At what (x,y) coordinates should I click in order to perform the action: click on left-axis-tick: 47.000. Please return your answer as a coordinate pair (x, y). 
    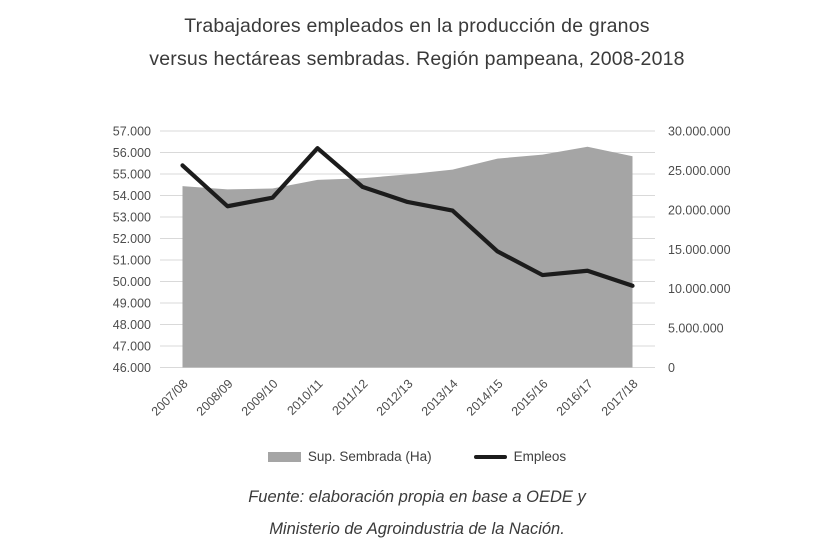
    Looking at the image, I should click on (132, 347).